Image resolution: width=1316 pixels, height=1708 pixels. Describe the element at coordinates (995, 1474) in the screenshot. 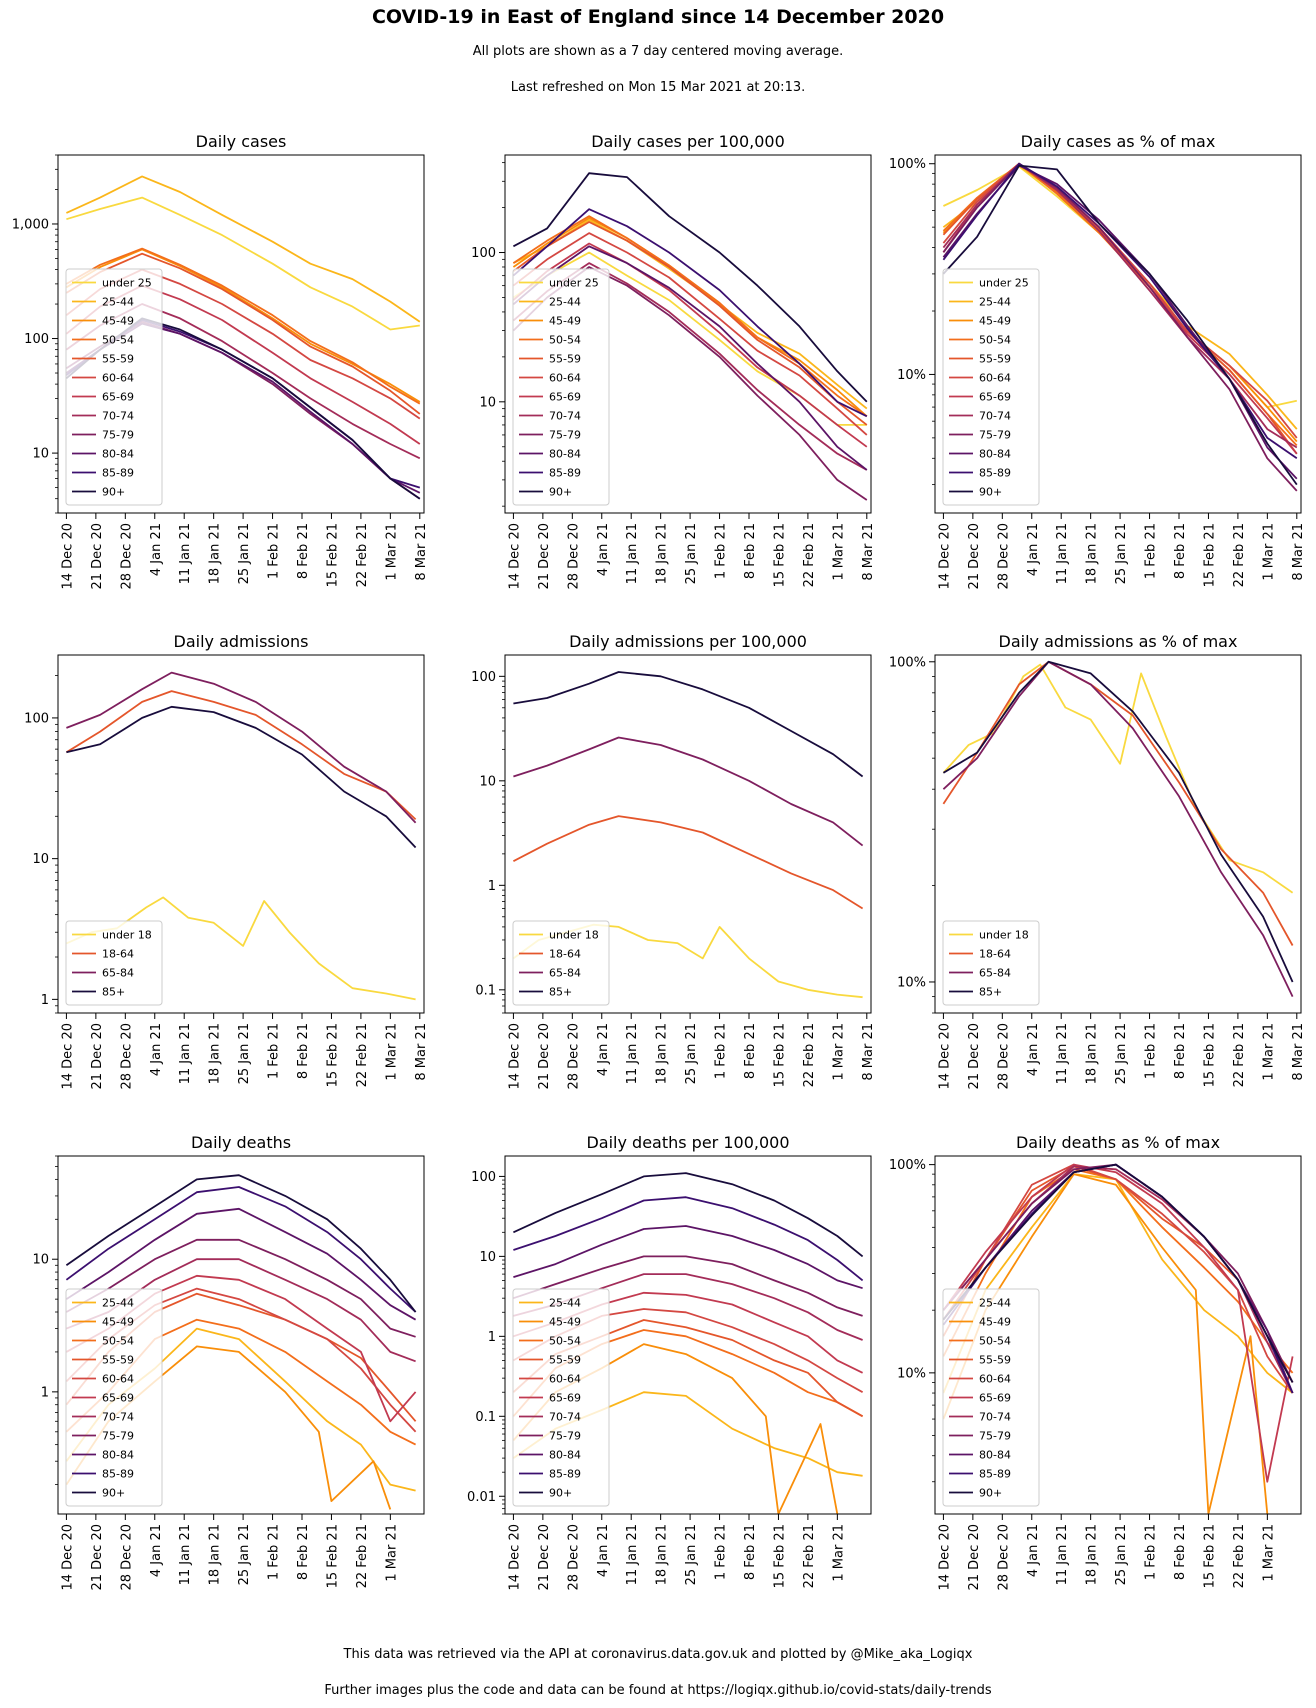

I see `legend-label: 85-89` at that location.